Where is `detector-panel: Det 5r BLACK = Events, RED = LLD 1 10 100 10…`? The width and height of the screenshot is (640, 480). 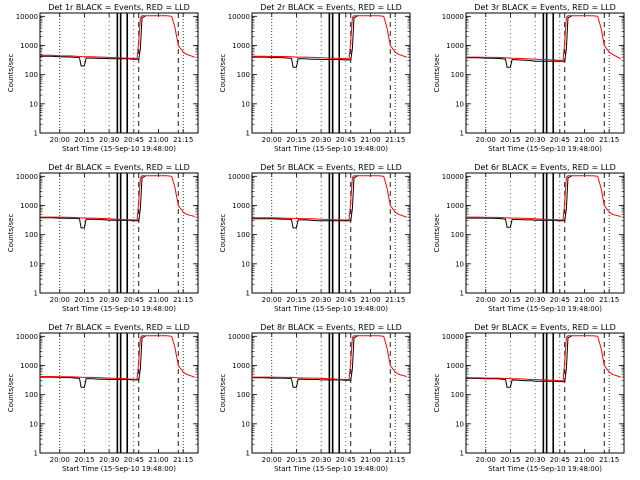
detector-panel: Det 5r BLACK = Events, RED = LLD 1 10 100 10… is located at coordinates (315, 238).